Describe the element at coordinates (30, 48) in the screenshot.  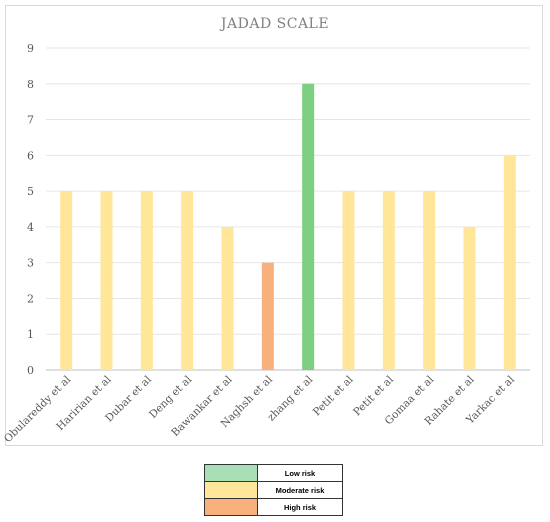
I see `y-tick-label: 9` at that location.